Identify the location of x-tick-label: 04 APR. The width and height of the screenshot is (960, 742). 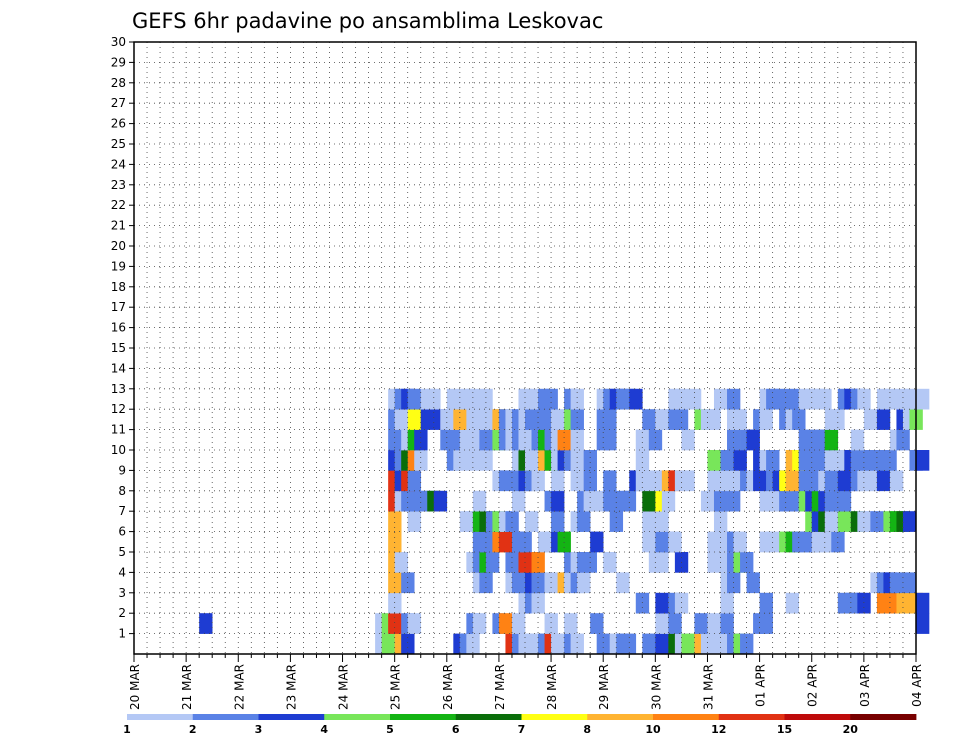
(917, 685).